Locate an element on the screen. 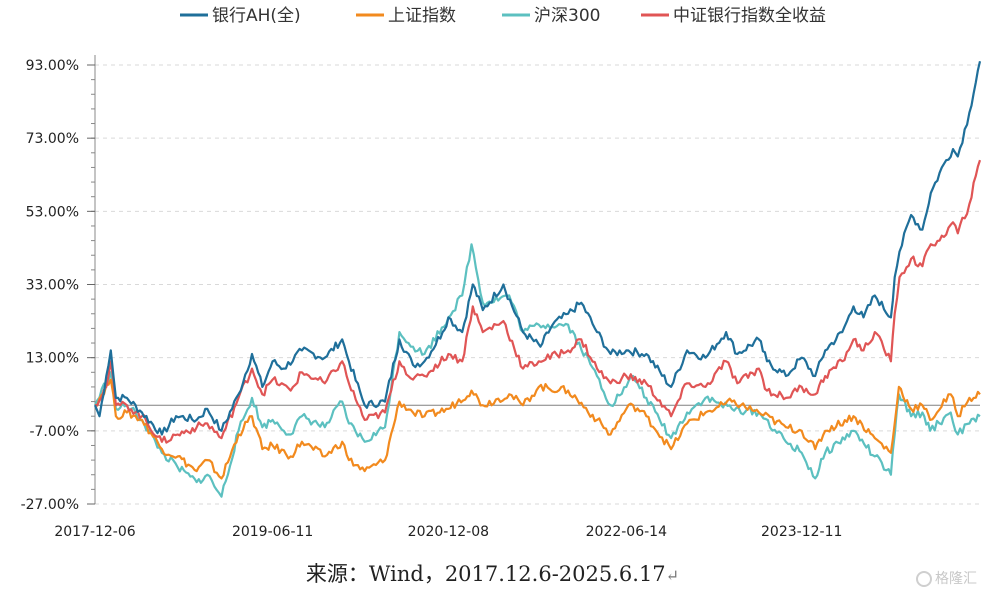 Image resolution: width=985 pixels, height=595 pixels. watermark-logo-icon is located at coordinates (924, 579).